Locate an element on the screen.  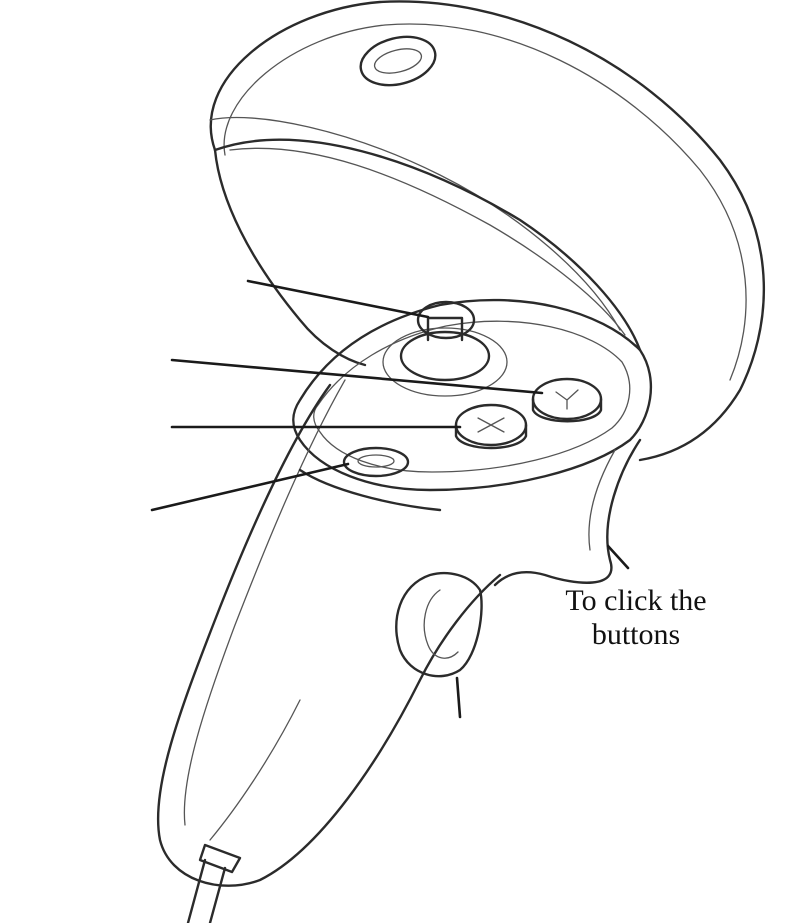
leader-trigger-button is located at coordinates (618, 557).